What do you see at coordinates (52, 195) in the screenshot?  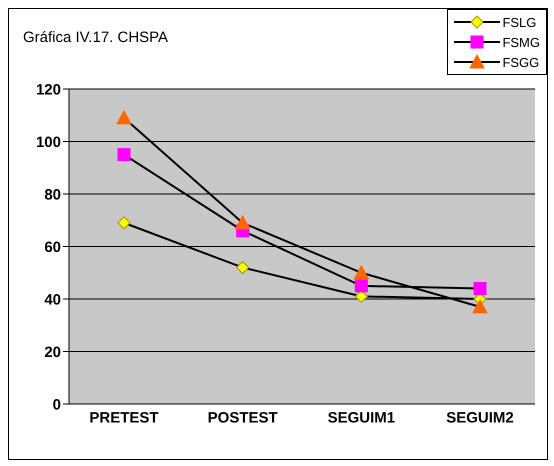 I see `y-tick-label: 80` at bounding box center [52, 195].